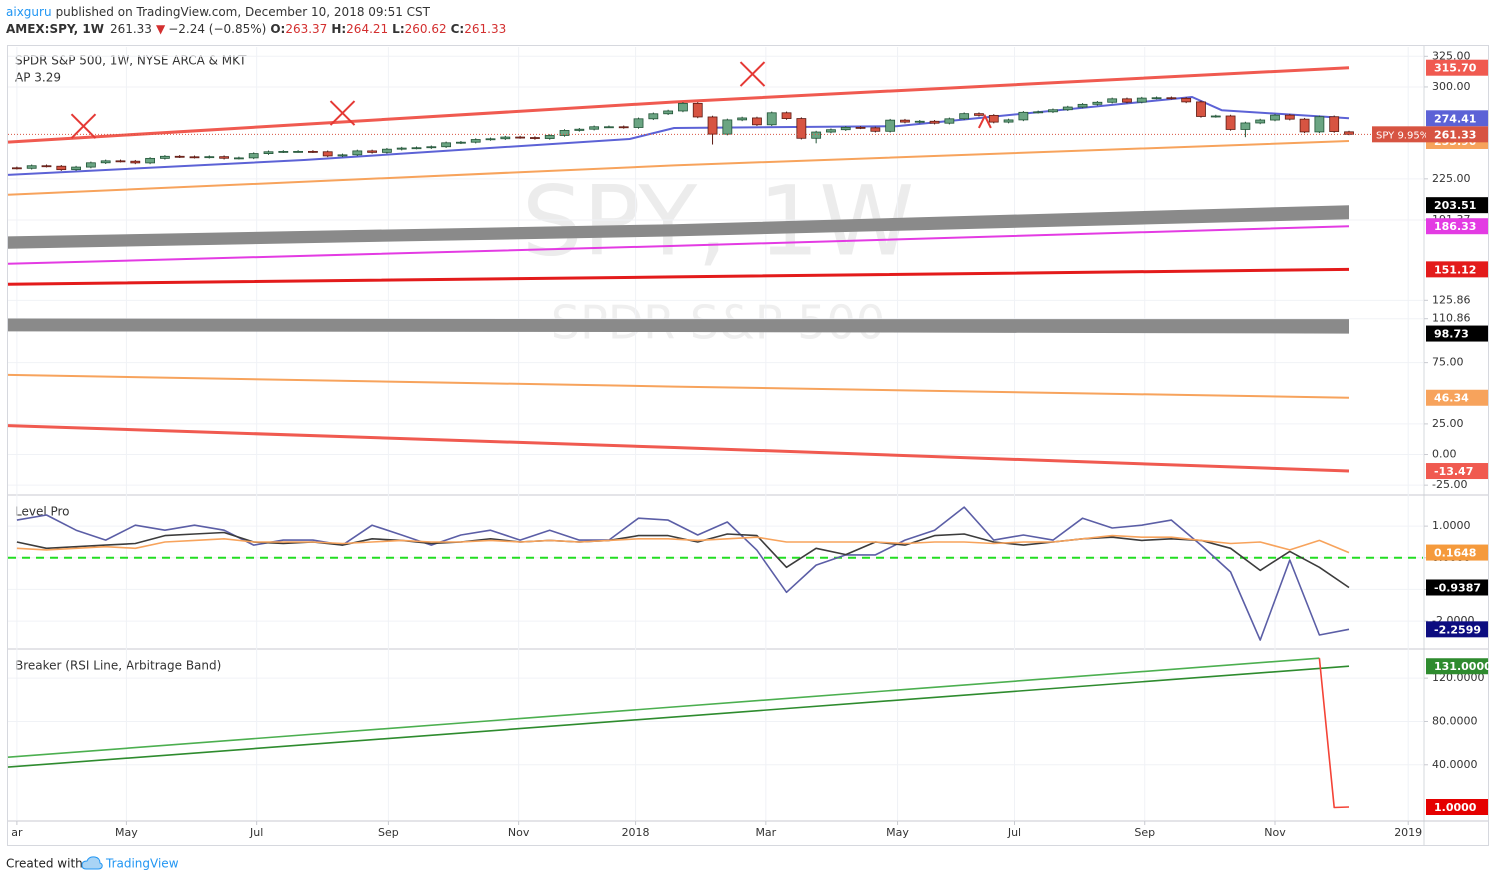 This screenshot has width=1493, height=882. Describe the element at coordinates (678, 326) in the screenshot. I see `band` at that location.